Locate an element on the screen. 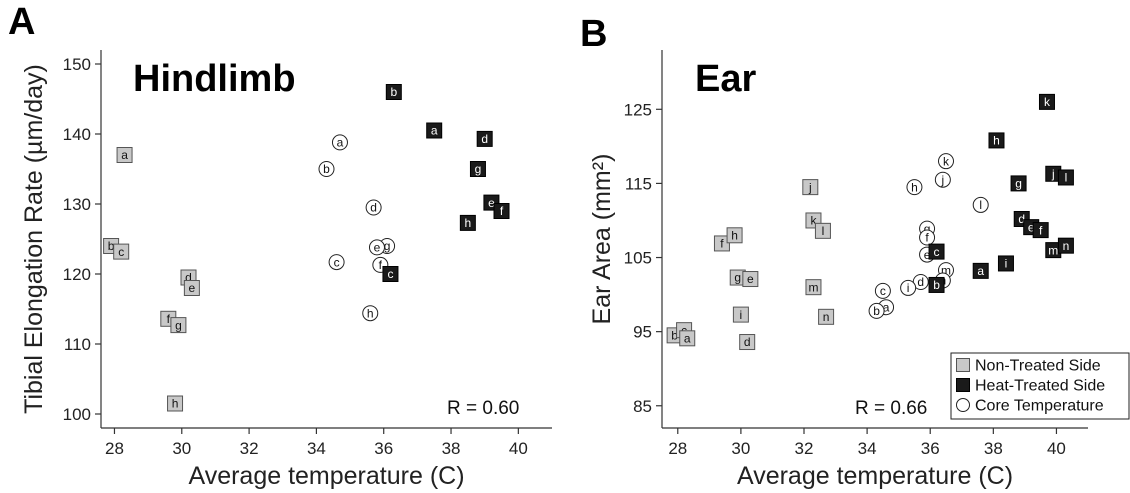 This screenshot has width=1130, height=493. y-tick-label: 115 is located at coordinates (638, 183).